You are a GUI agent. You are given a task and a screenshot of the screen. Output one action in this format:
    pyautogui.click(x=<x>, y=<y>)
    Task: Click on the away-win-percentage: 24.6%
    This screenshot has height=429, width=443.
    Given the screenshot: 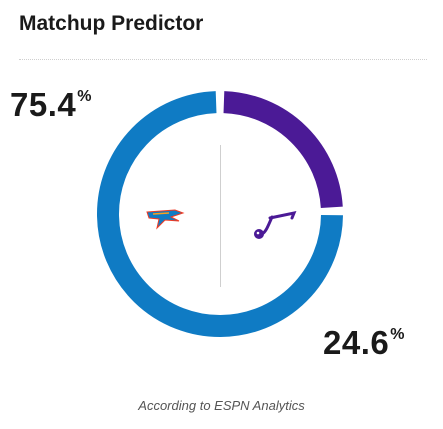 What is the action you would take?
    pyautogui.click(x=364, y=343)
    